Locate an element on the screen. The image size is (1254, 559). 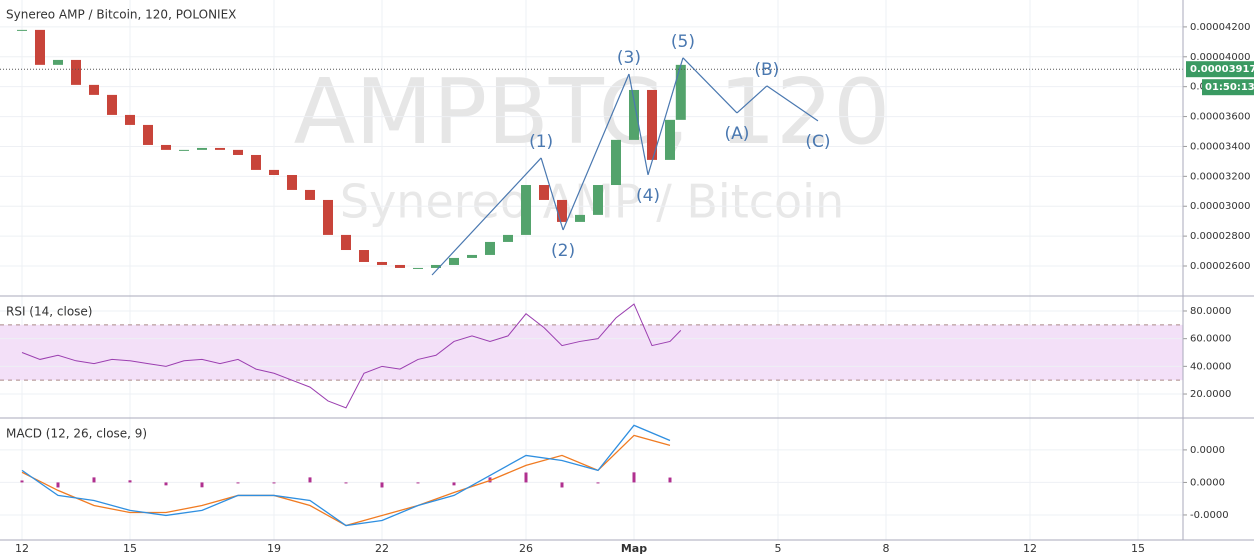
watermark: AMPBTC, 120 is located at coordinates (592, 112).